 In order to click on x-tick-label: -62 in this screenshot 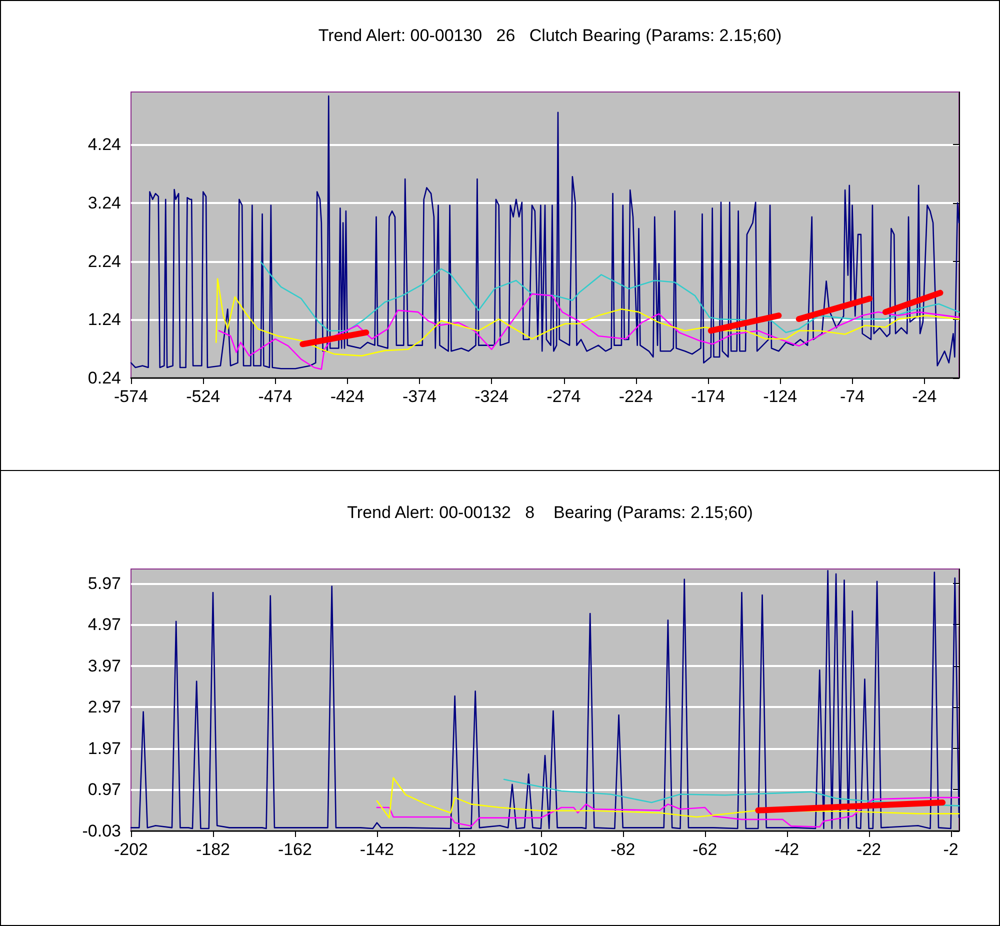, I will do `click(705, 849)`.